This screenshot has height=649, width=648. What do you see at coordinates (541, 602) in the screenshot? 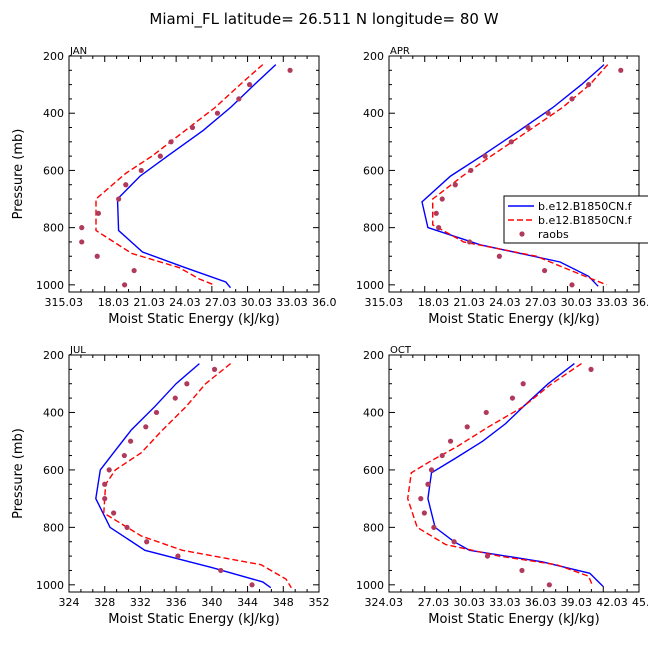
I see `x-tick-label: 36.03` at bounding box center [541, 602].